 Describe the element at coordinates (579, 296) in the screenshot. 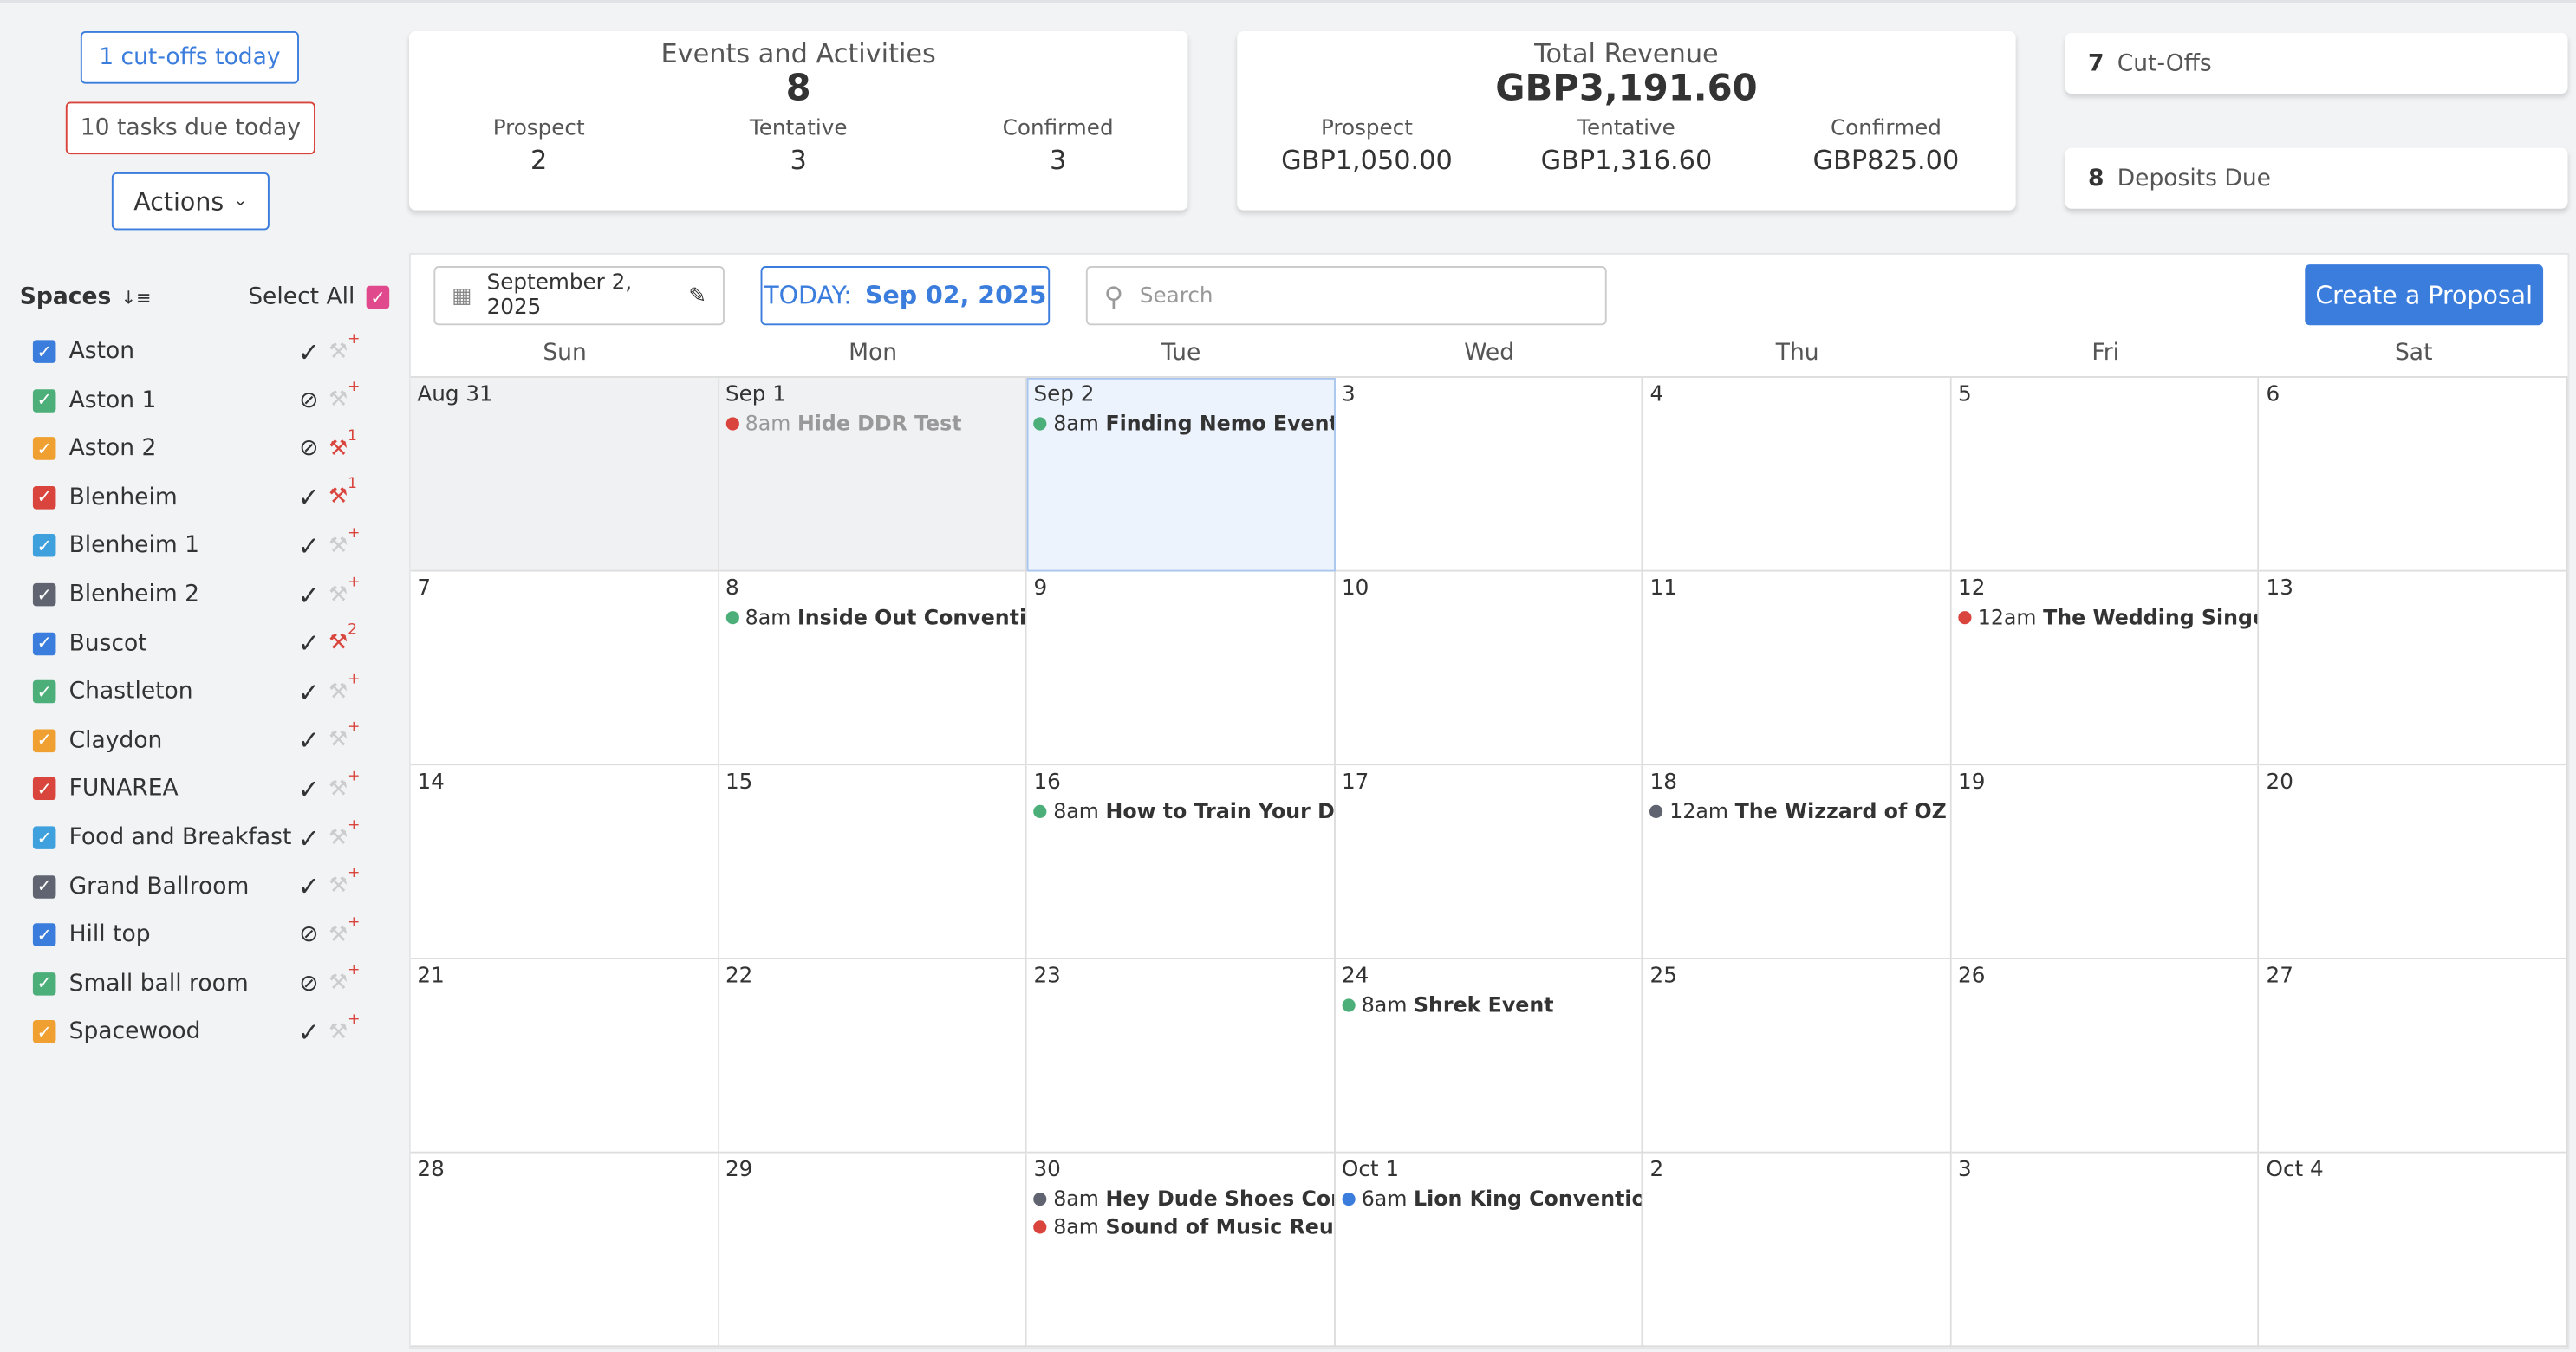

I see `date-picker: ▦ September 2, 2025 ✎` at that location.